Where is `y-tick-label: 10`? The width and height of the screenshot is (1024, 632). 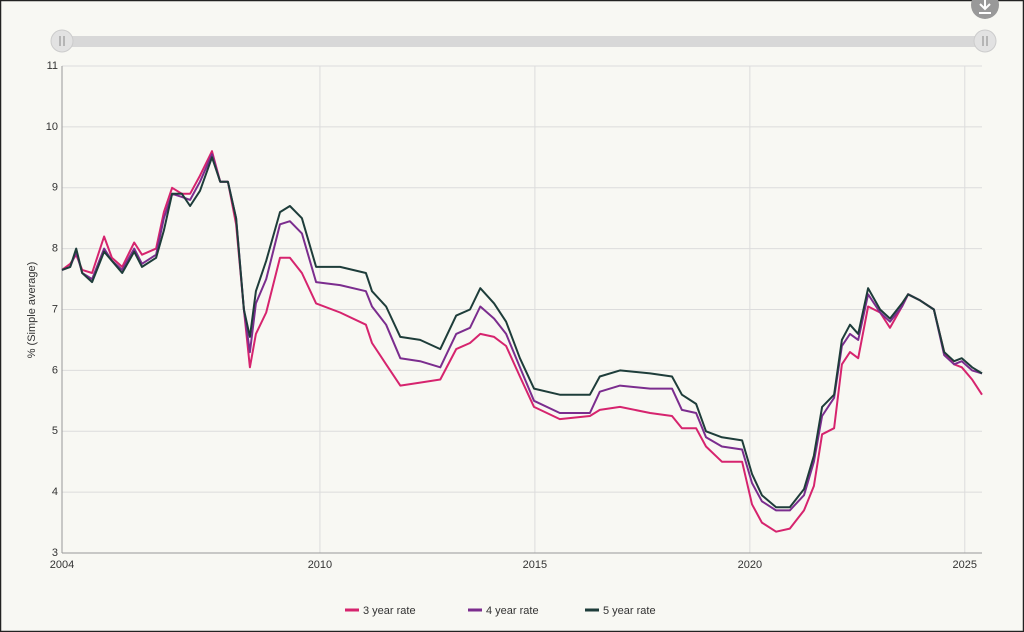 y-tick-label: 10 is located at coordinates (52, 127).